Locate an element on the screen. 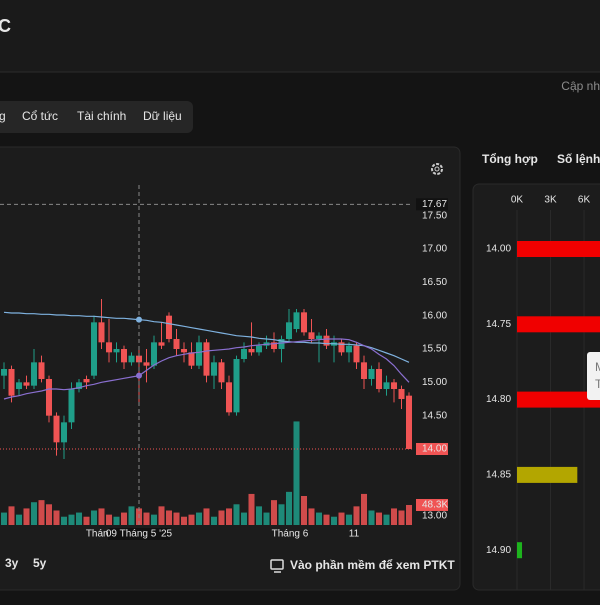 The width and height of the screenshot is (600, 605). y-tick-label: 16.00 is located at coordinates (434, 315).